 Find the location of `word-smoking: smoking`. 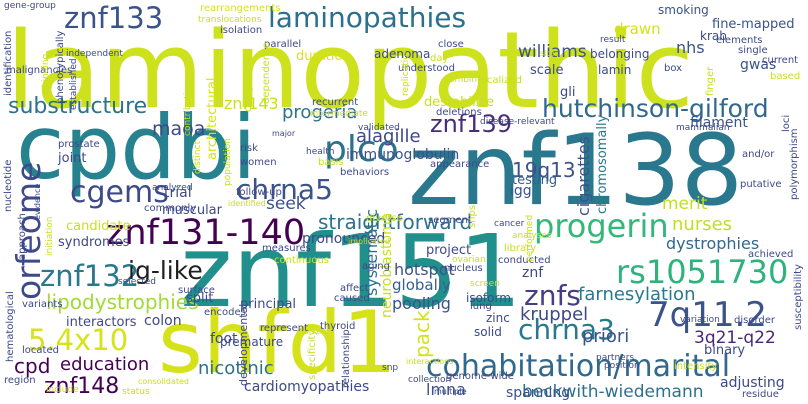

word-smoking: smoking is located at coordinates (683, 10).